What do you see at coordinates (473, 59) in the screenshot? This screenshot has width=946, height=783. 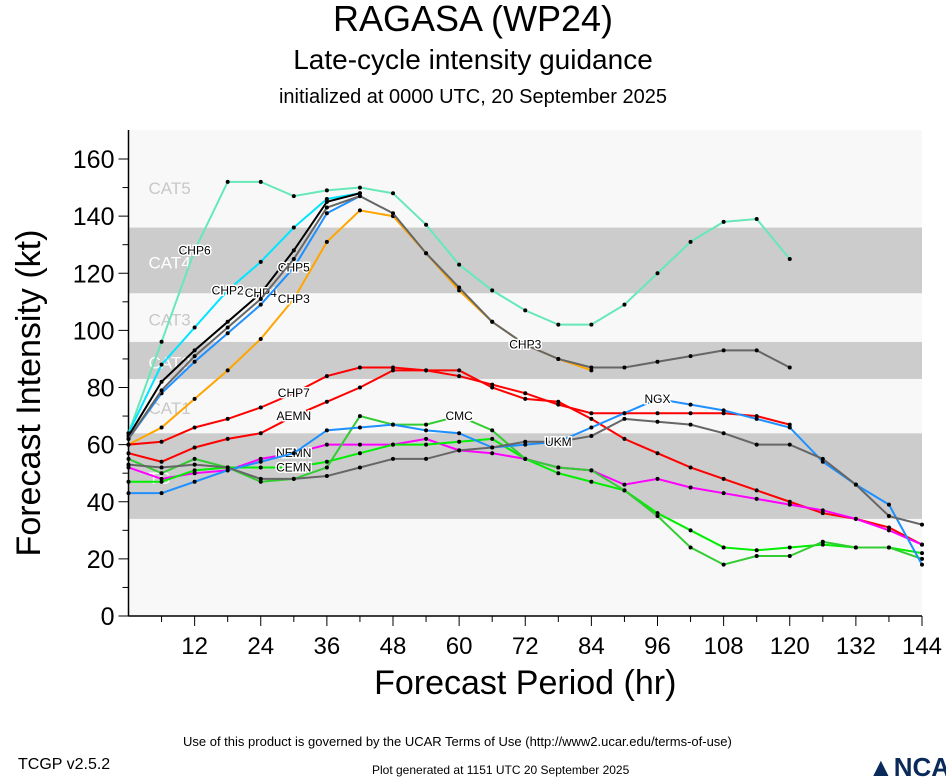 I see `chart-subtitle: Late-cycle intensity guidance` at bounding box center [473, 59].